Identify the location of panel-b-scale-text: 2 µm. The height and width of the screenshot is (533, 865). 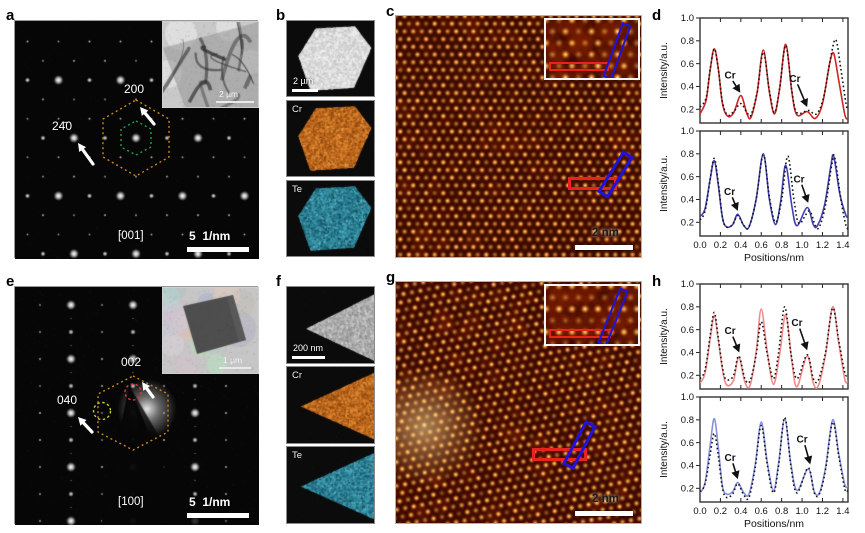
(303, 81).